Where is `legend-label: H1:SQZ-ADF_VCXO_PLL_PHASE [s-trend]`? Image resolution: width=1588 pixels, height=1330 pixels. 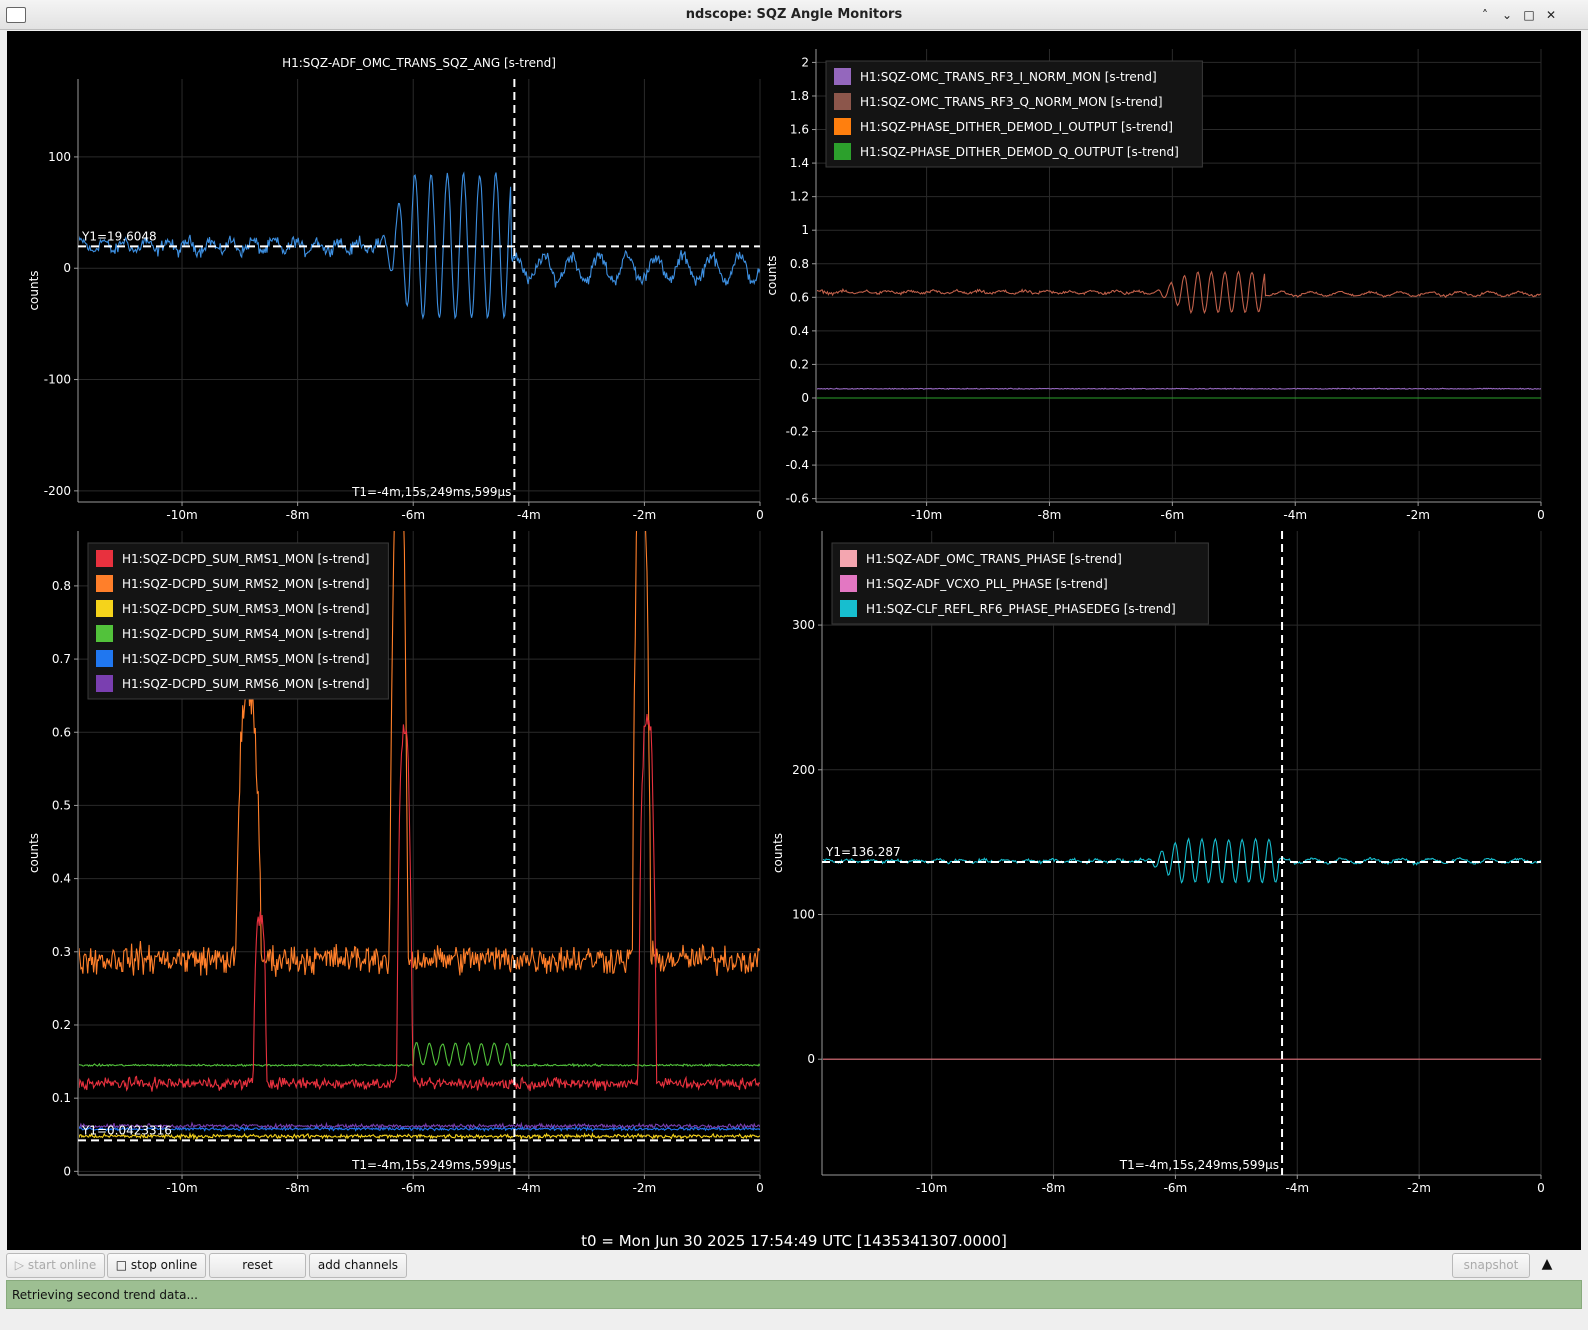 legend-label: H1:SQZ-ADF_VCXO_PLL_PHASE [s-trend] is located at coordinates (987, 584).